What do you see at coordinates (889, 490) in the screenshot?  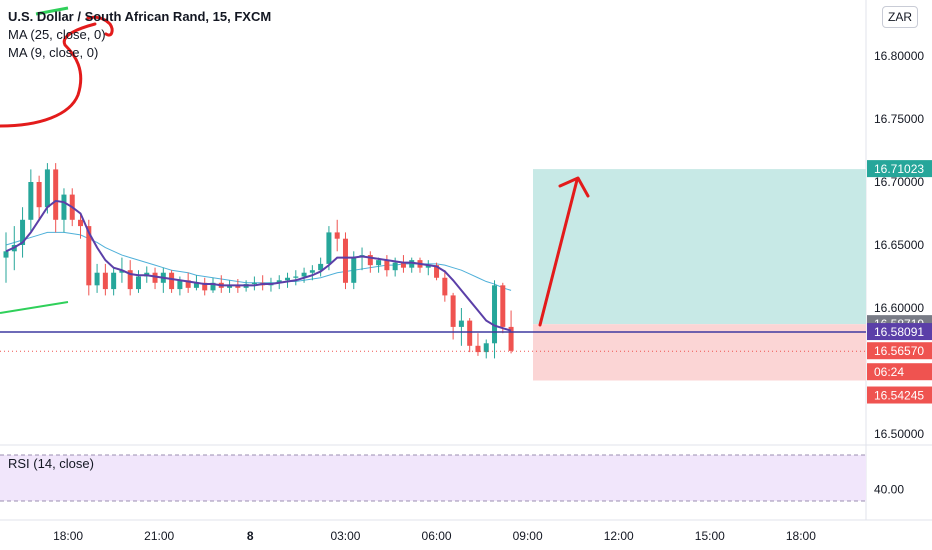 I see `rsi-level-label: 40.00` at bounding box center [889, 490].